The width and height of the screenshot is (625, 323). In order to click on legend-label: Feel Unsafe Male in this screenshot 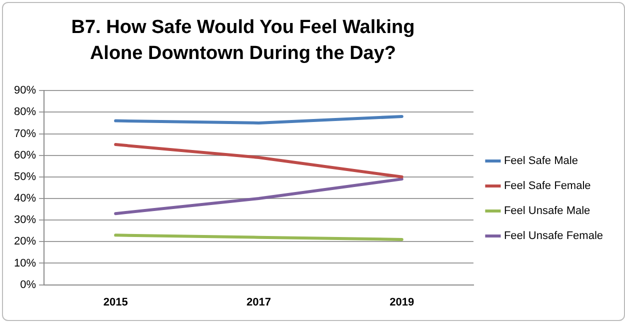, I will do `click(547, 211)`.